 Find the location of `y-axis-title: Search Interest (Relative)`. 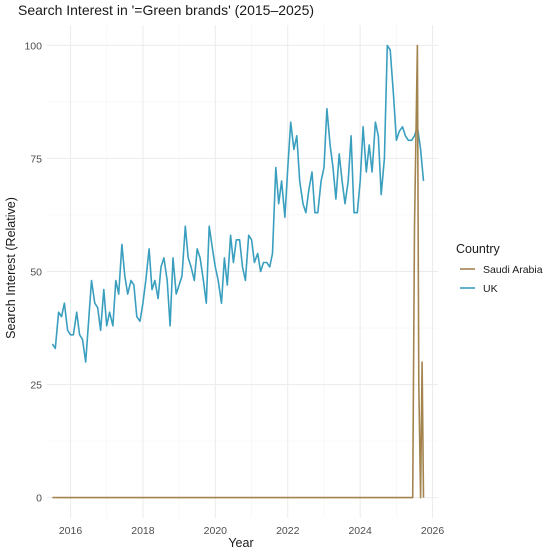

y-axis-title: Search Interest (Relative) is located at coordinates (11, 268).